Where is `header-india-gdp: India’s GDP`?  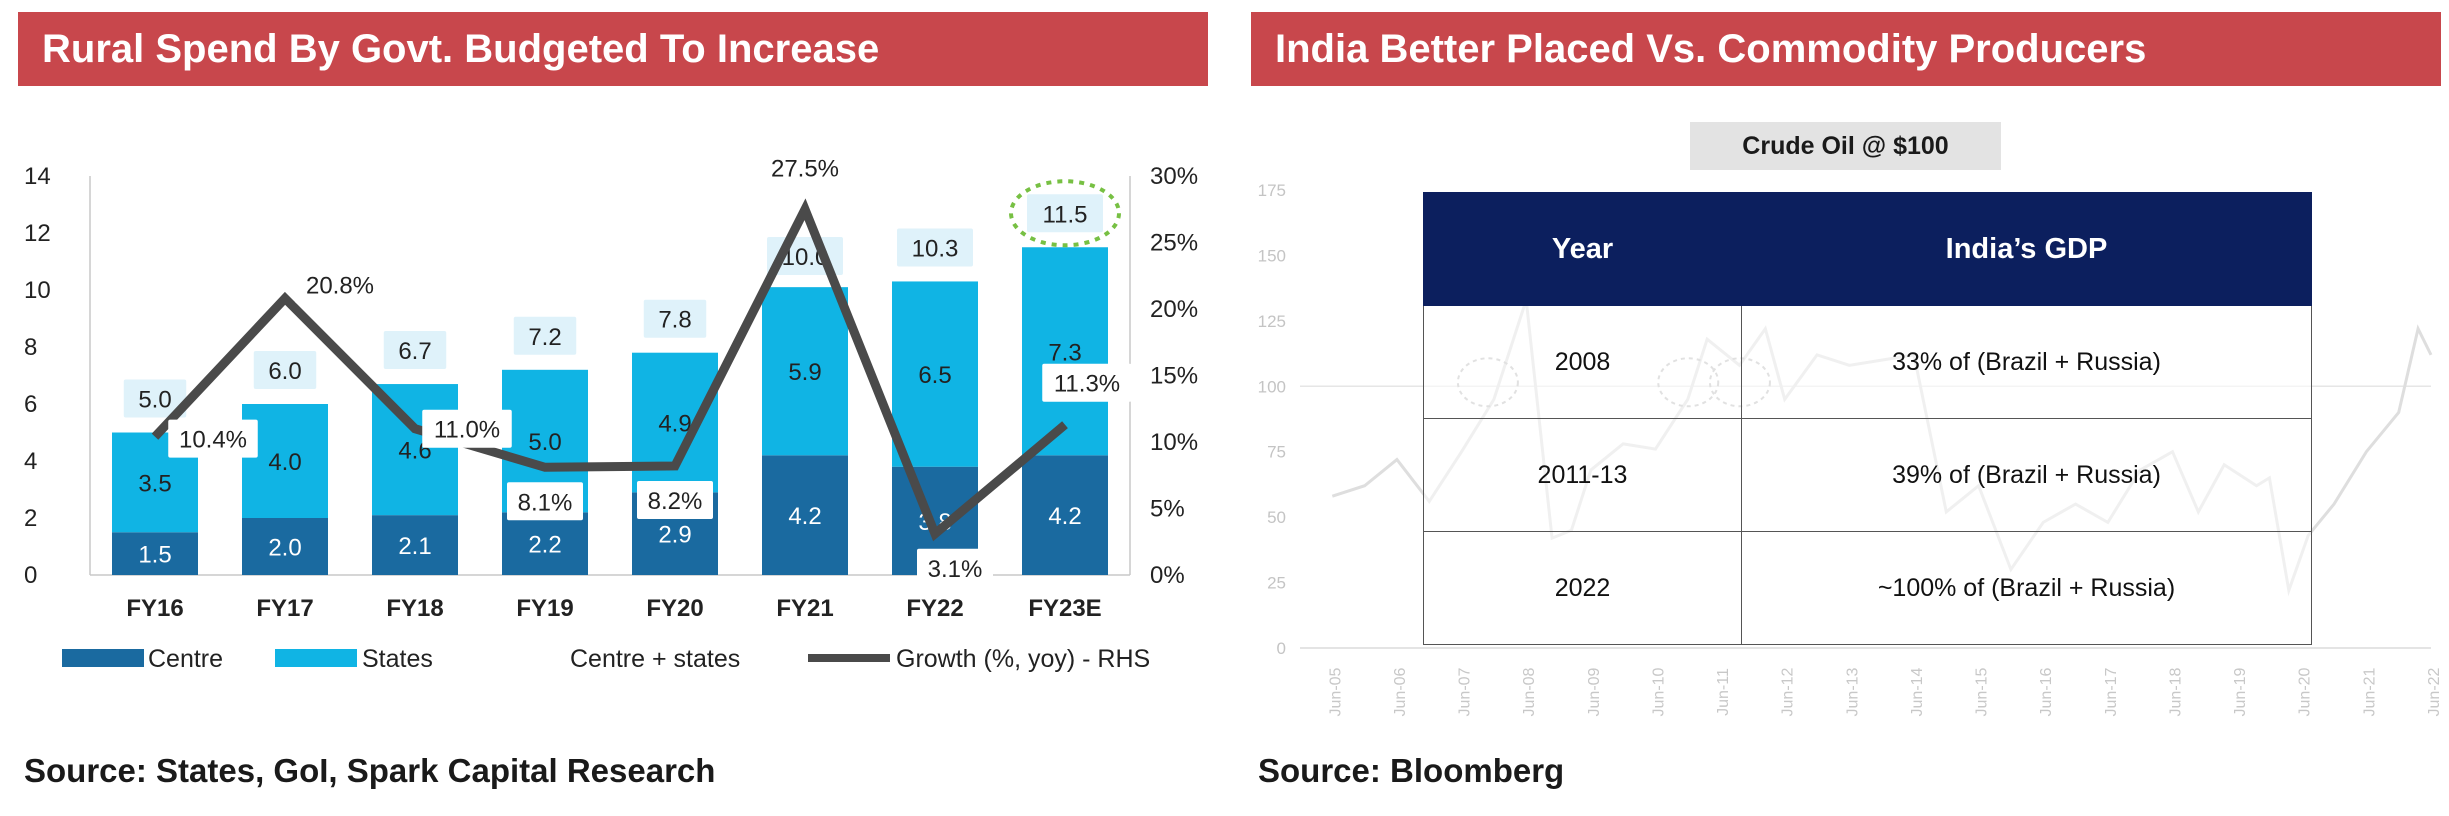 header-india-gdp: India’s GDP is located at coordinates (2026, 249).